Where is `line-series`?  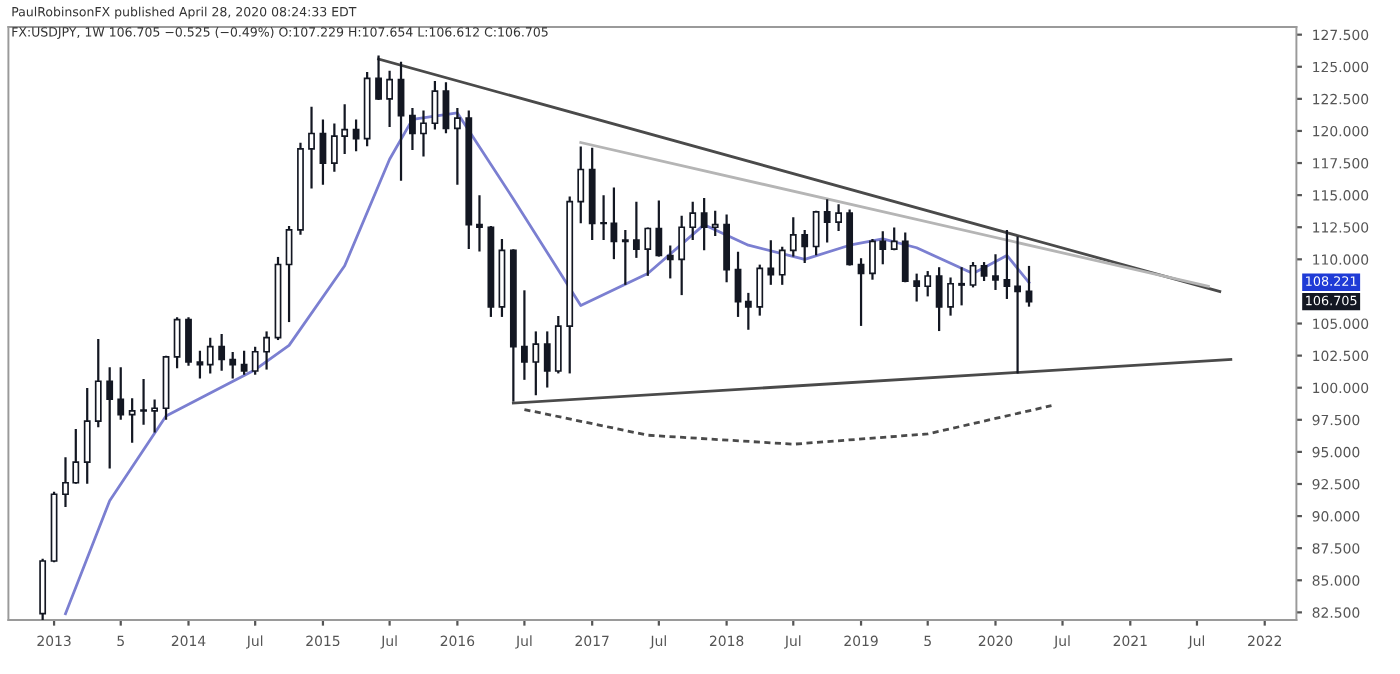
line-series is located at coordinates (788, 425).